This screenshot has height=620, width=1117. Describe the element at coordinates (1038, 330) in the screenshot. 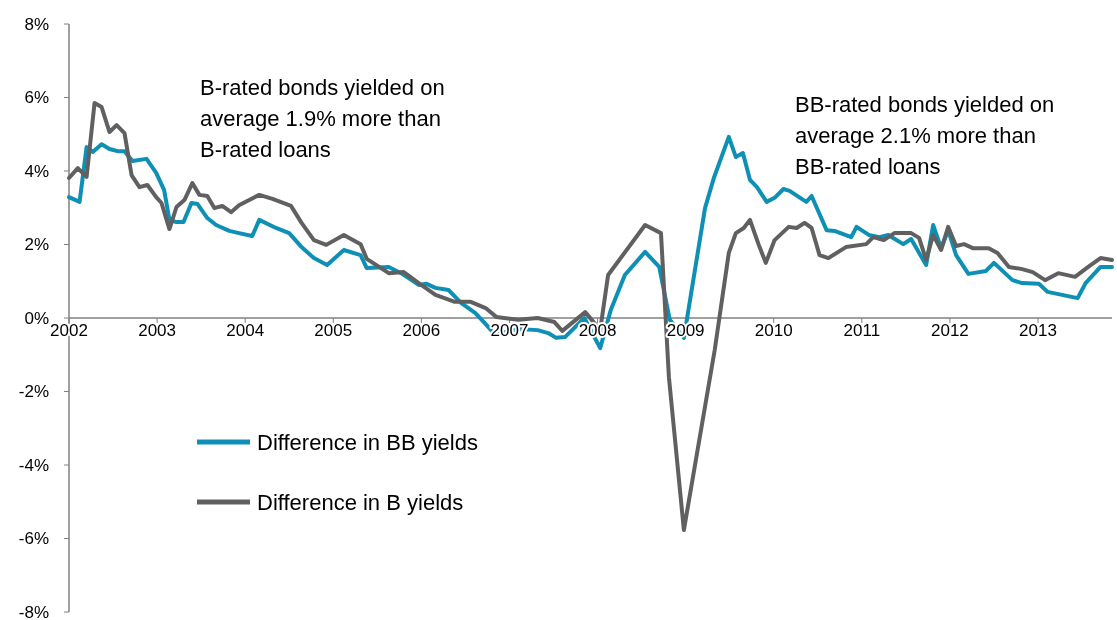

I see `x-tick-label: 2013` at that location.